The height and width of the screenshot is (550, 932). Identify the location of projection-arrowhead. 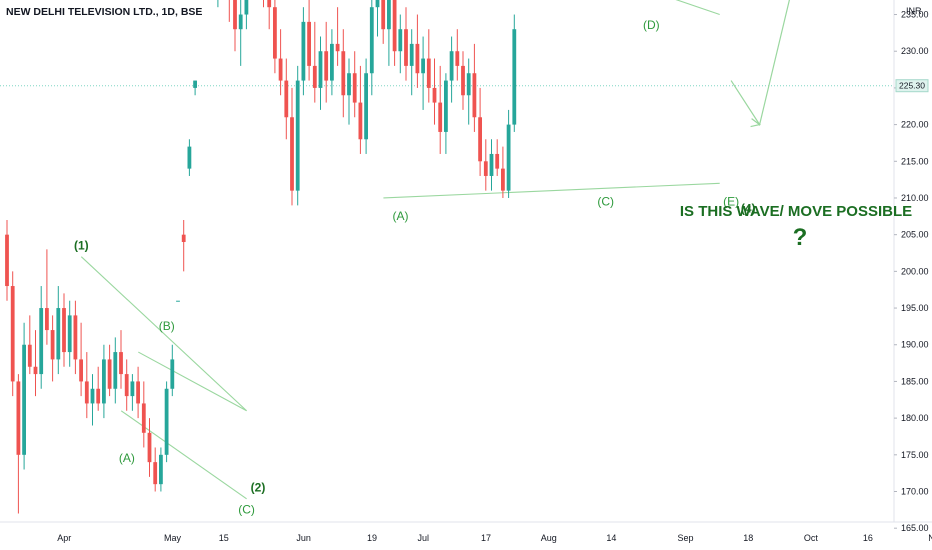
(756, 123).